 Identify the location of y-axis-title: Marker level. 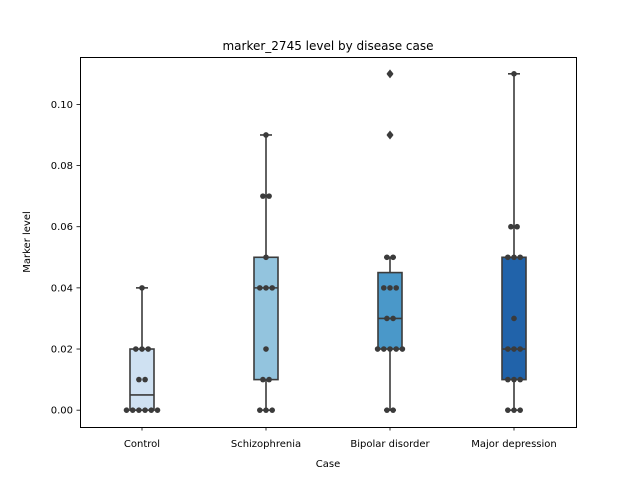
(27, 242).